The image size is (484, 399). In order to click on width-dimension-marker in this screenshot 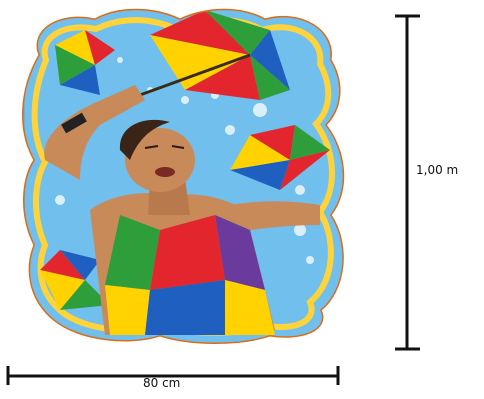, I will do `click(173, 375)`.